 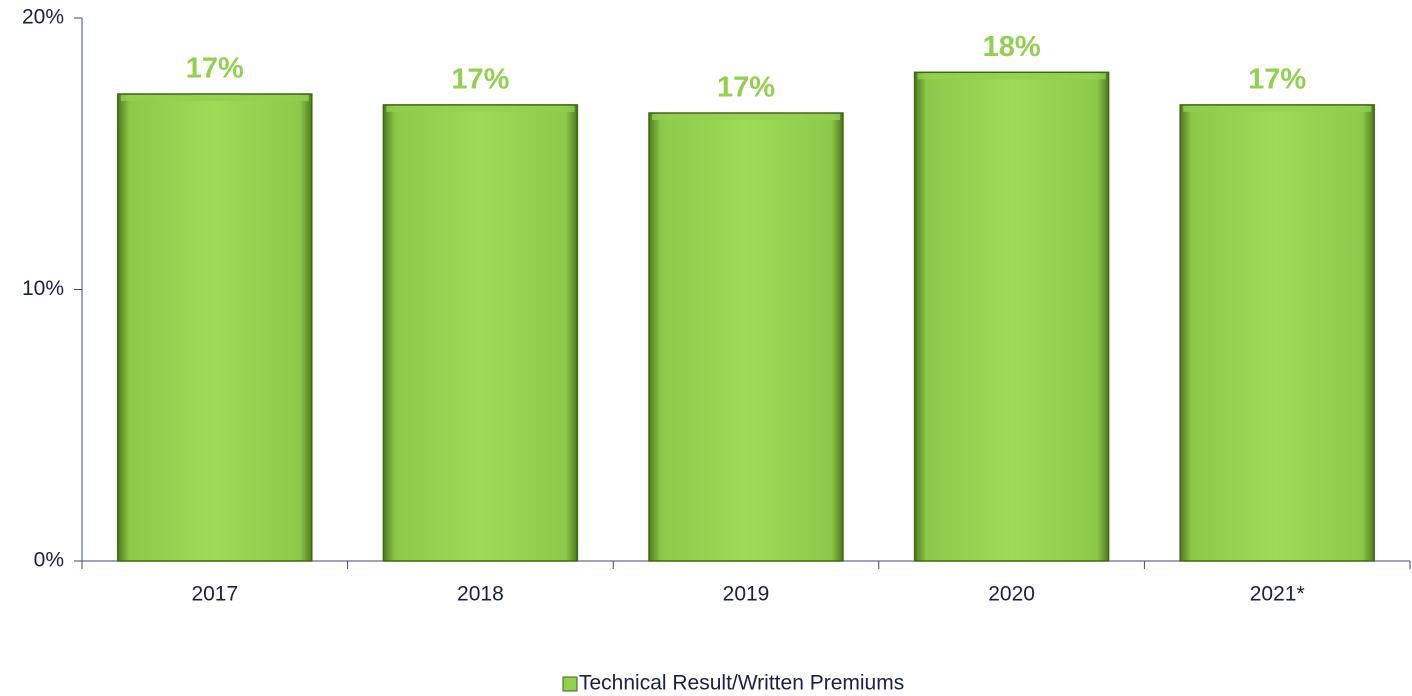 I want to click on x-tick-label: 2021*, so click(x=1277, y=594).